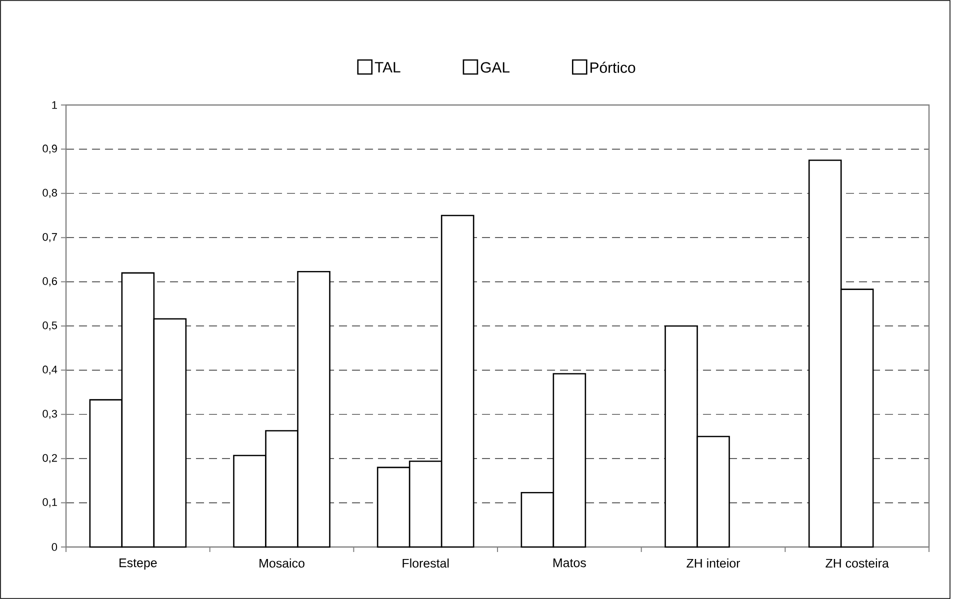  Describe the element at coordinates (387, 67) in the screenshot. I see `legend-label: TAL` at that location.